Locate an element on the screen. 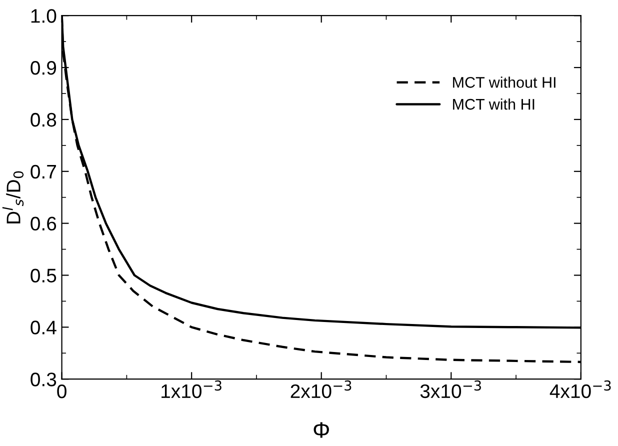 This screenshot has width=618, height=446. y-tick-label: 0.5 is located at coordinates (43, 275).